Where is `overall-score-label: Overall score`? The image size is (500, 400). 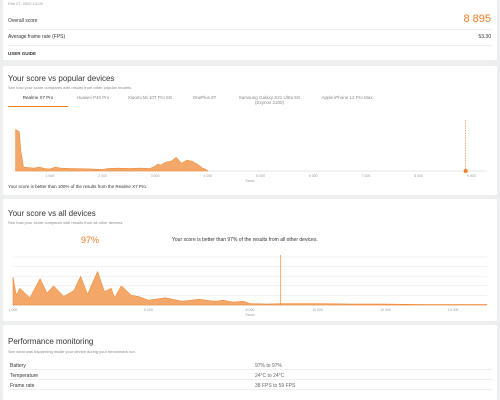 overall-score-label: Overall score is located at coordinates (23, 21).